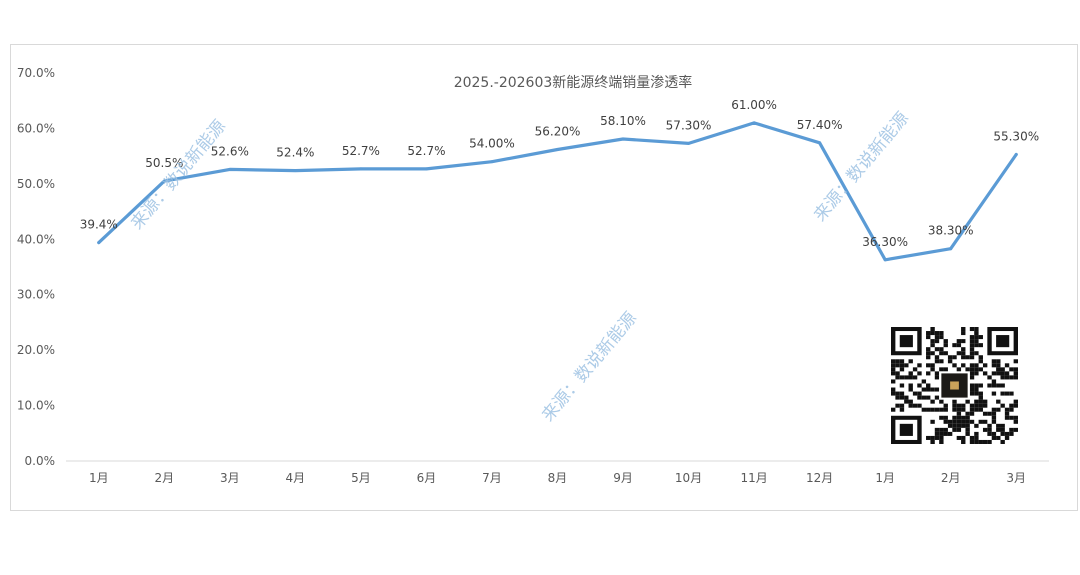  Describe the element at coordinates (754, 105) in the screenshot. I see `data-label: 61.00%` at that location.